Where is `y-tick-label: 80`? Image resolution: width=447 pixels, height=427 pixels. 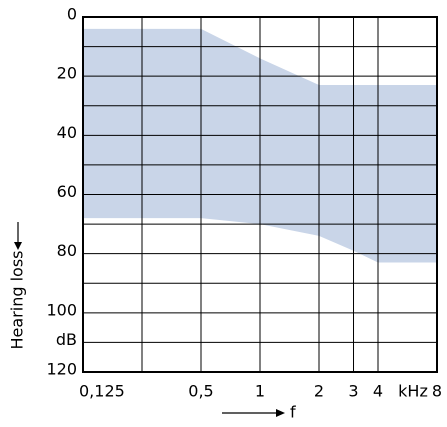 y-tick-label: 80 is located at coordinates (67, 250).